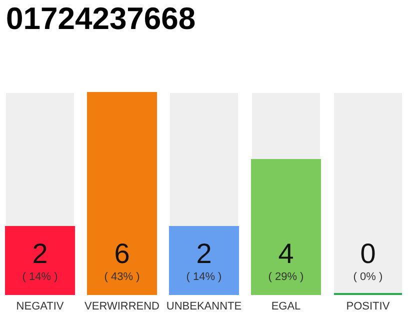 The width and height of the screenshot is (410, 320). I want to click on data-label: 4, so click(286, 253).